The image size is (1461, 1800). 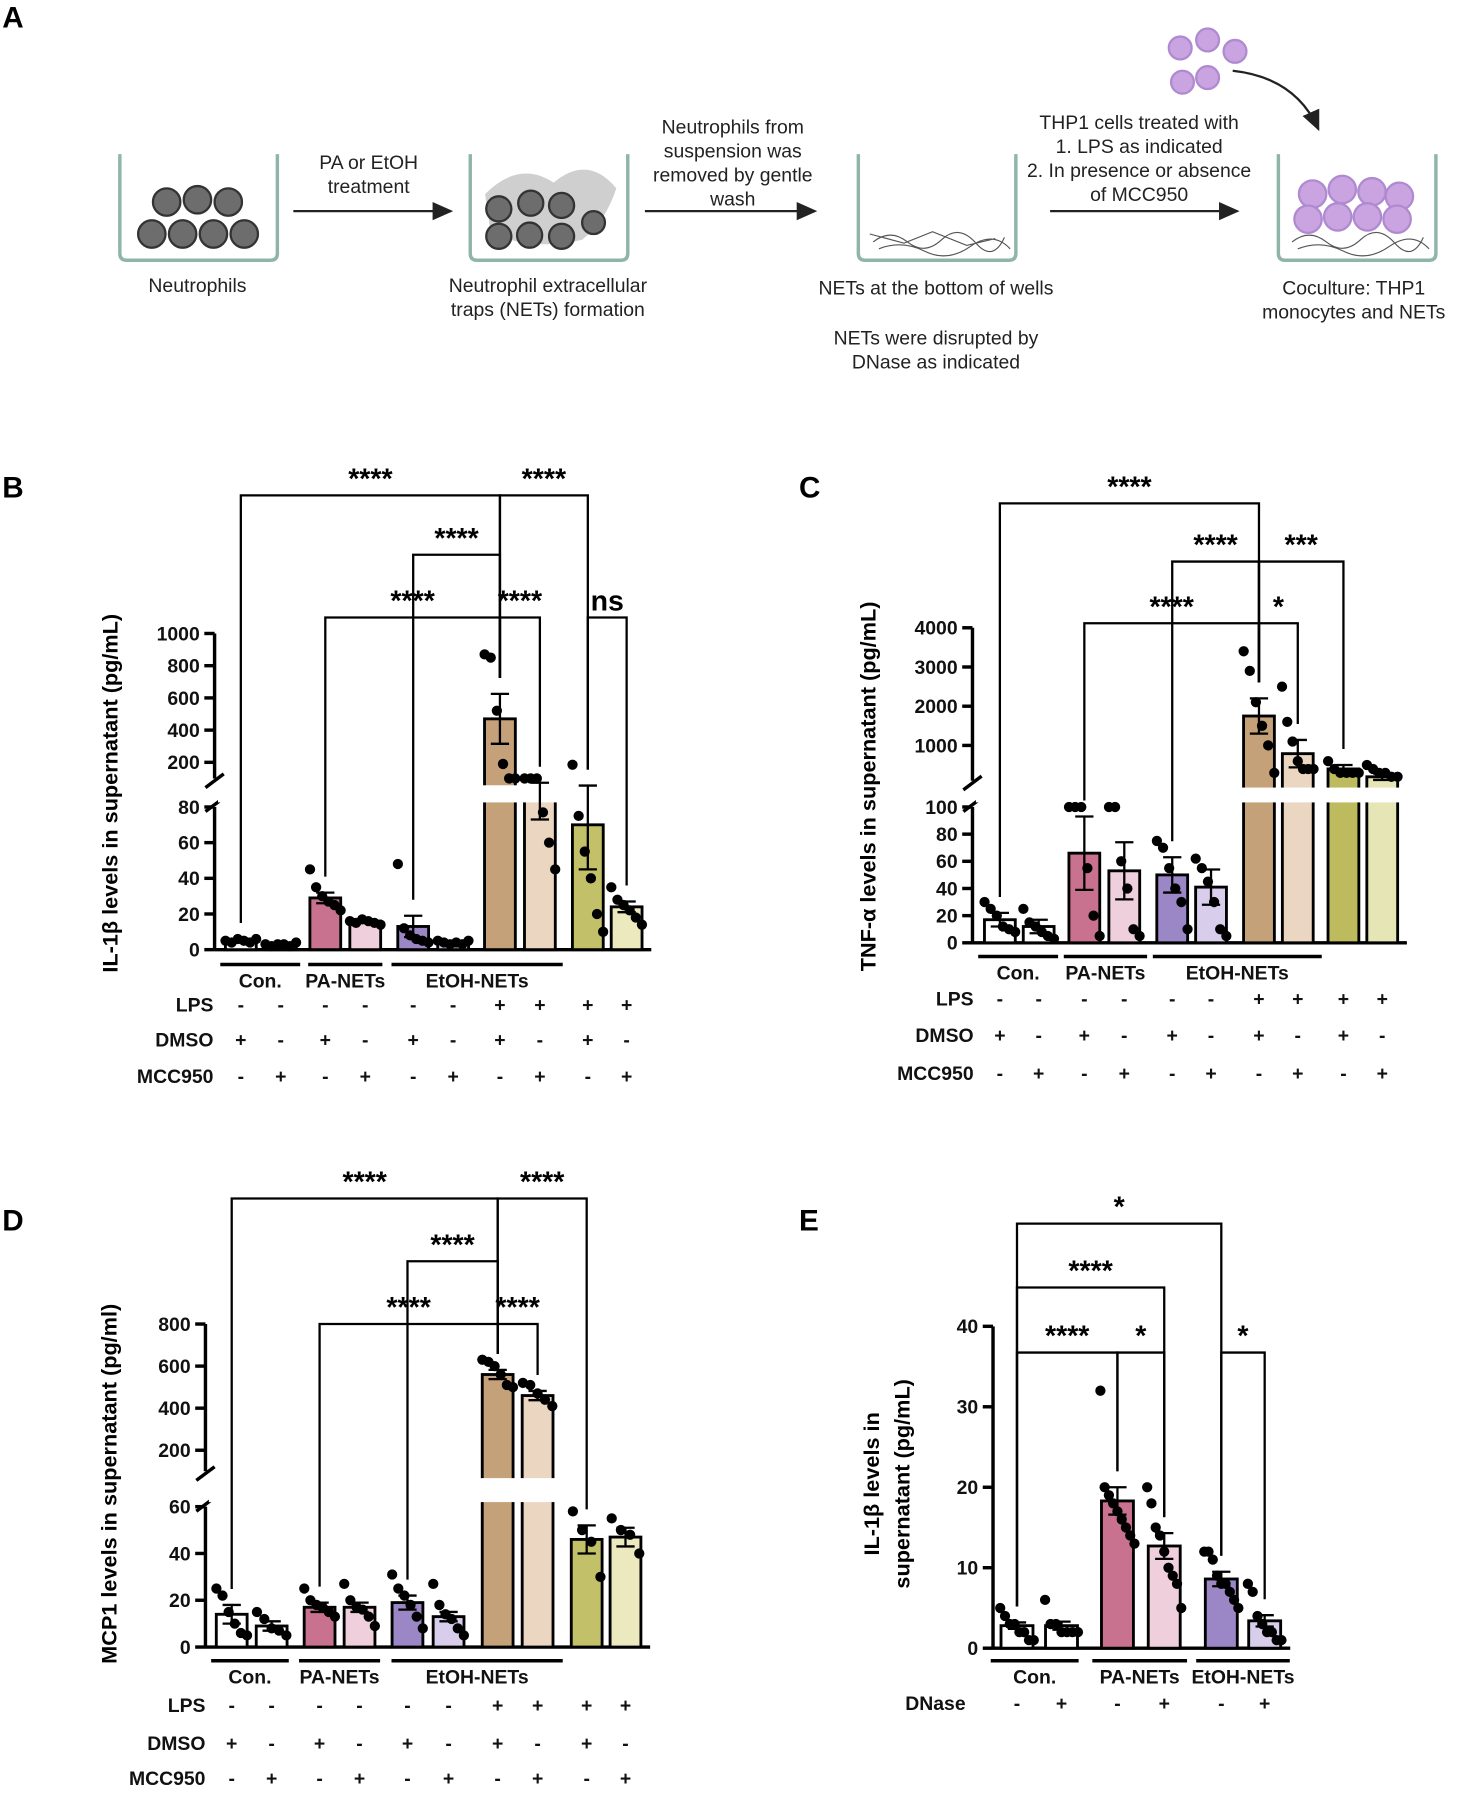 What do you see at coordinates (477, 1678) in the screenshot?
I see `group-label: EtOH-NETs` at bounding box center [477, 1678].